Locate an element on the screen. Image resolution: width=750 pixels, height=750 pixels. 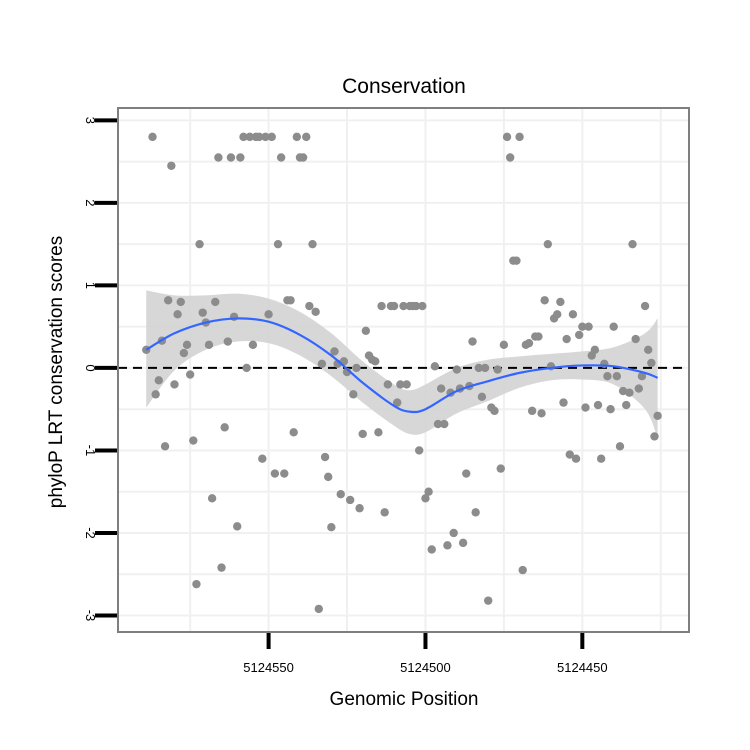
x-tick-label: 5124450 is located at coordinates (582, 667).